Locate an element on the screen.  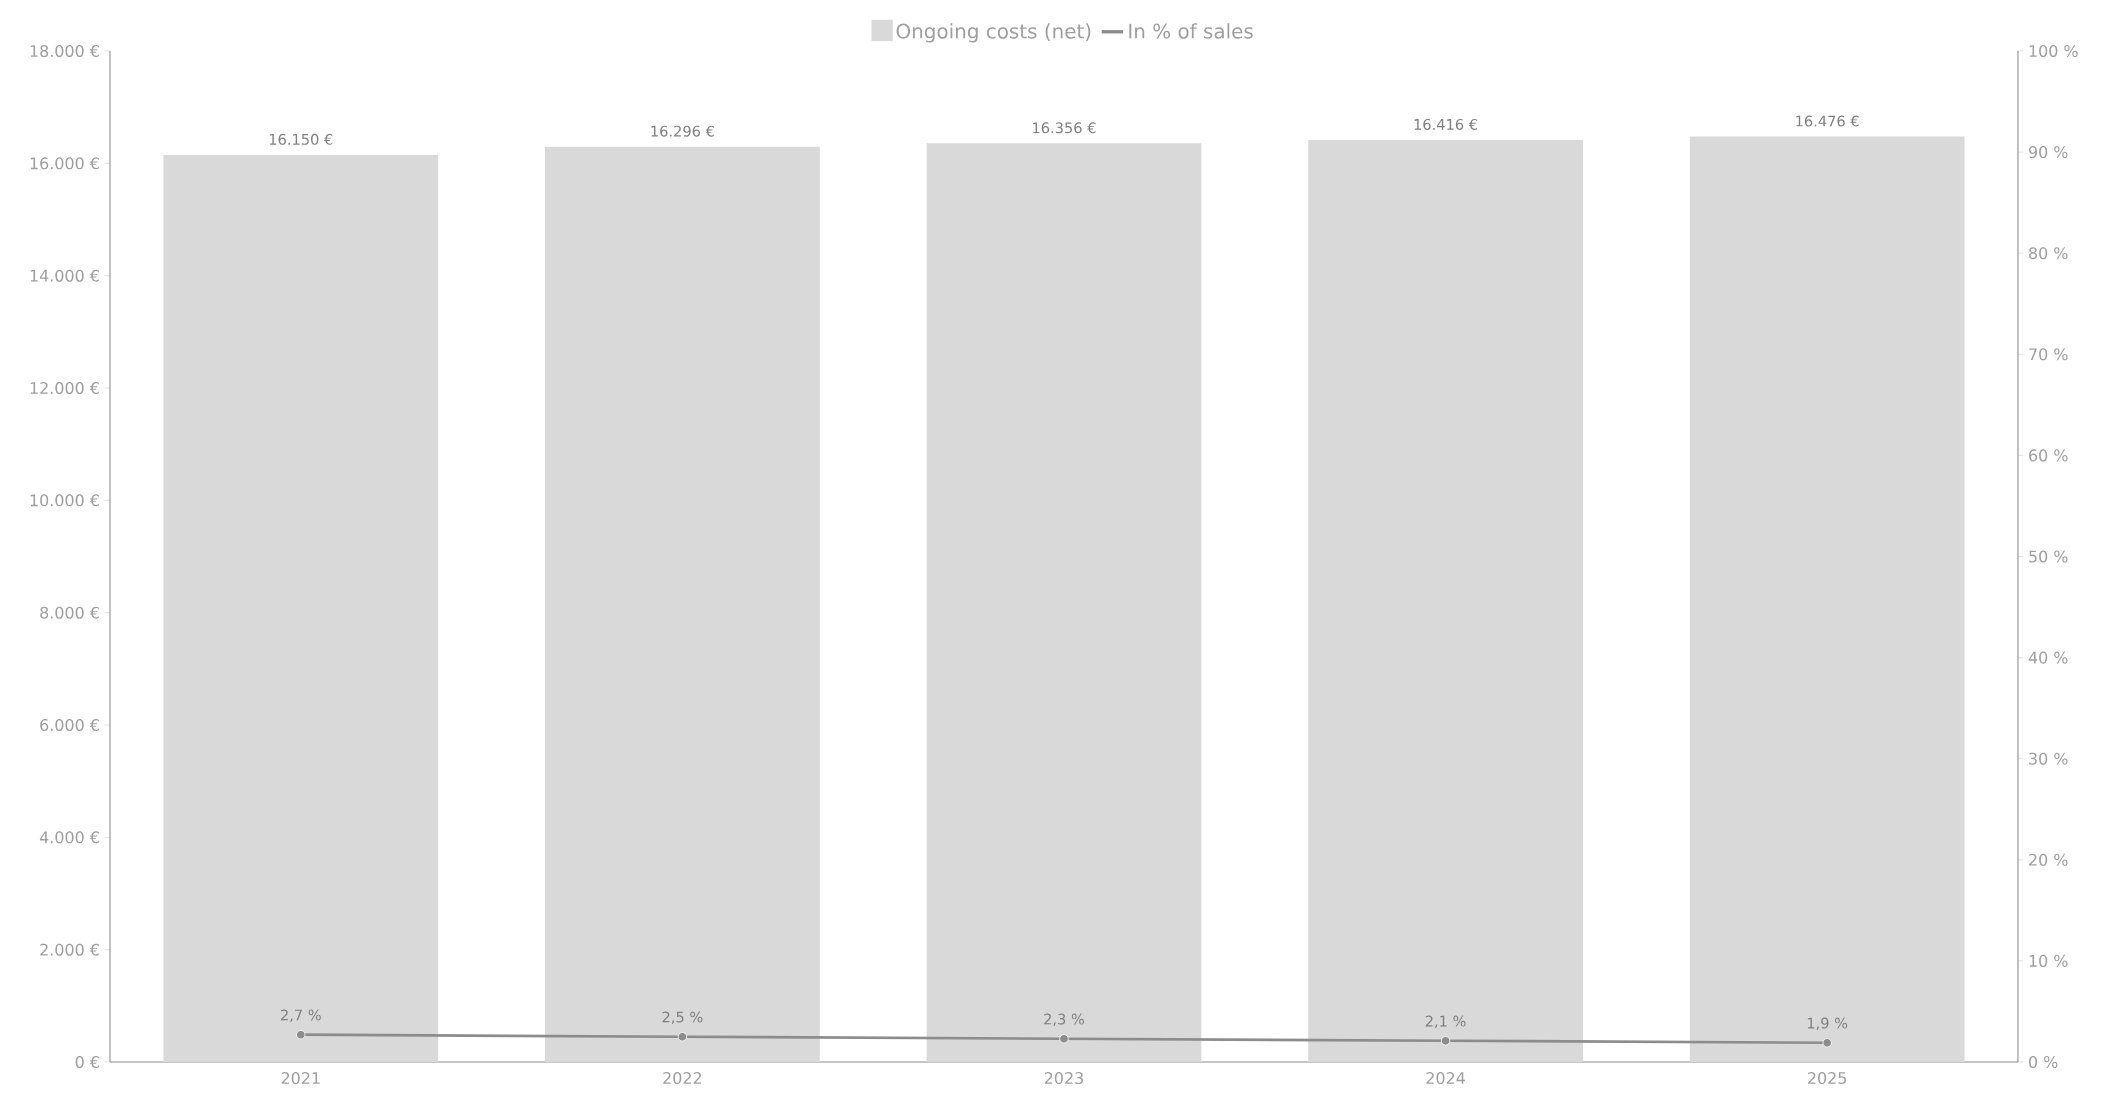
y-tick-label: 6.000 € is located at coordinates (69, 725).